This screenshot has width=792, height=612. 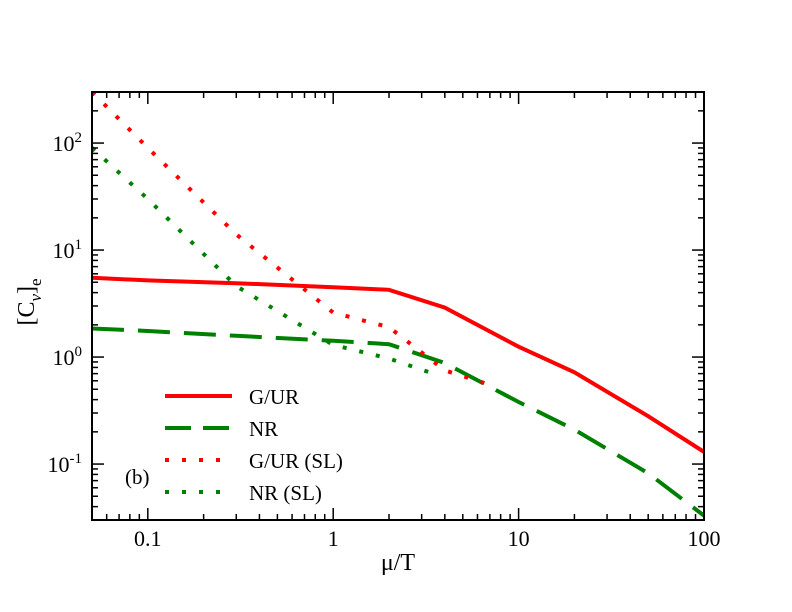 I want to click on legend-label-1: G/UR, so click(x=274, y=397).